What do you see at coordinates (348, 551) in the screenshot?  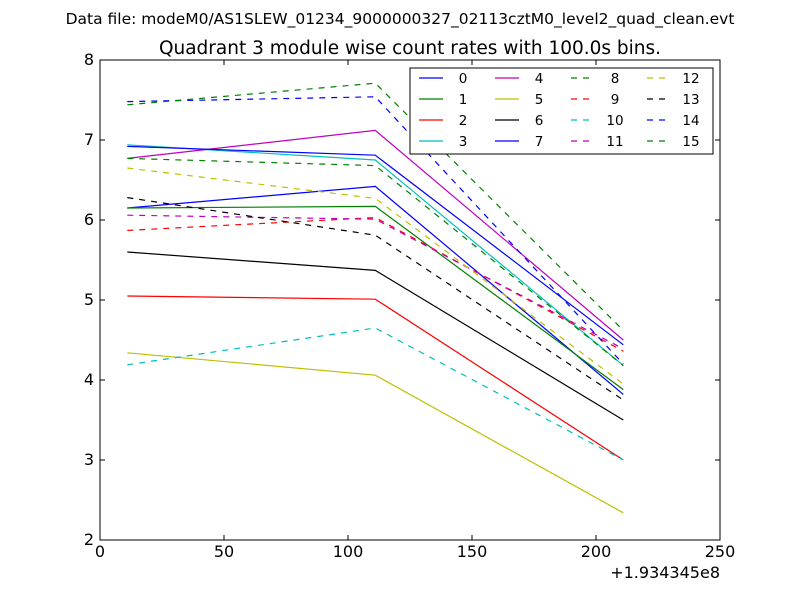 I see `x-tick-label-2: 100` at bounding box center [348, 551].